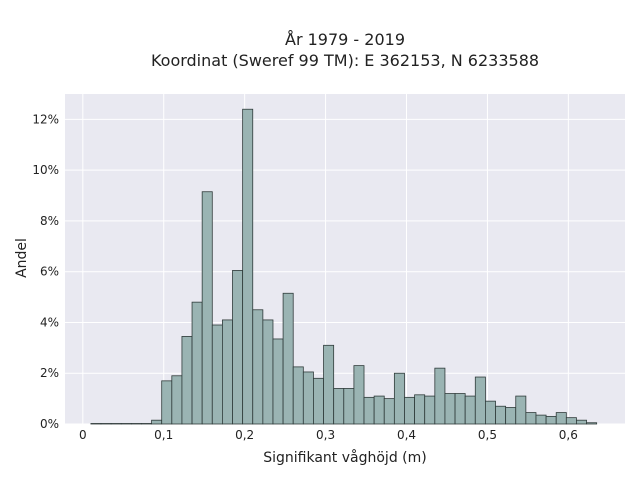  I want to click on y-tick-label: 2%, so click(49, 373).